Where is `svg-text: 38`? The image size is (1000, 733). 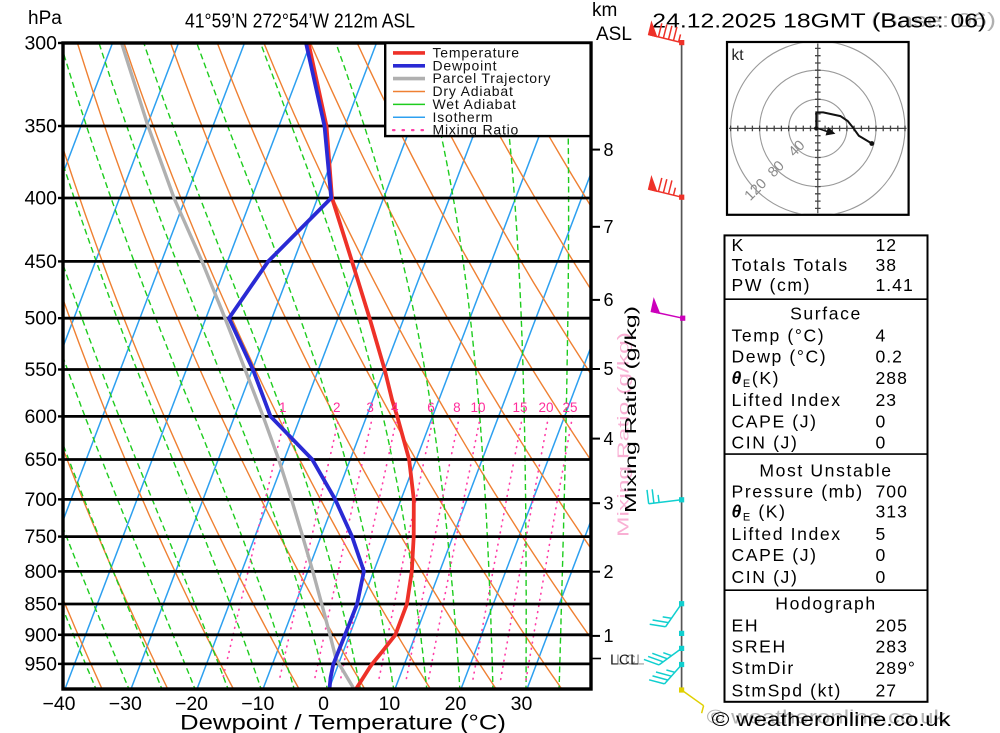 svg-text: 38 is located at coordinates (887, 265).